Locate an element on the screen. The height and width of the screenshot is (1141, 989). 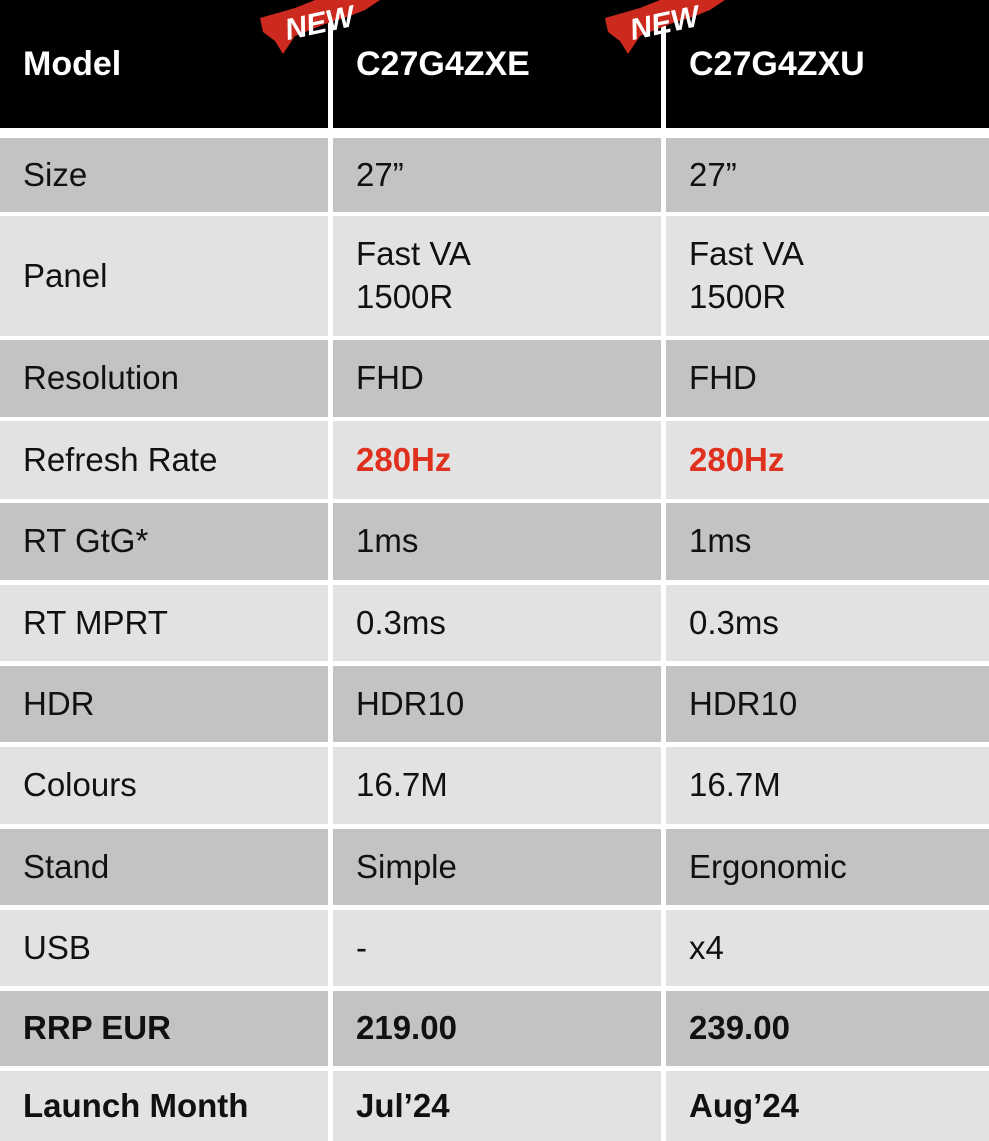
row-label: HDR is located at coordinates (164, 704).